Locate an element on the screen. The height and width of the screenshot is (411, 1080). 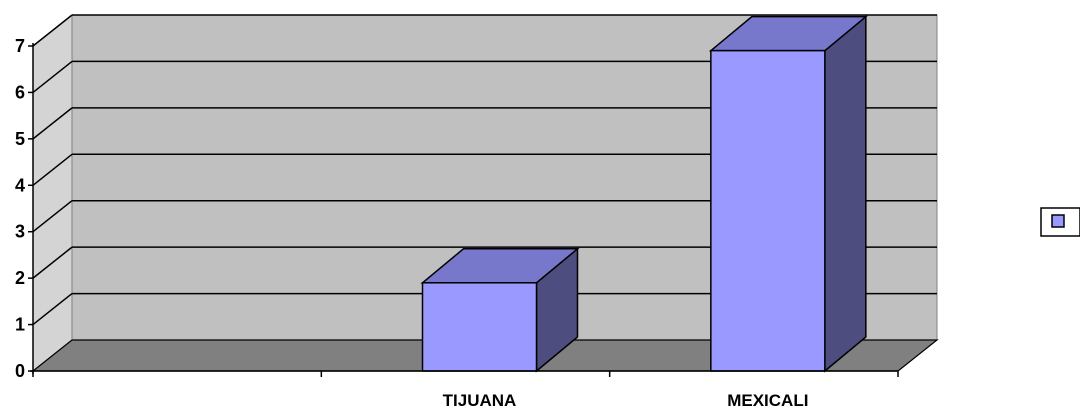
legend is located at coordinates (1060, 222).